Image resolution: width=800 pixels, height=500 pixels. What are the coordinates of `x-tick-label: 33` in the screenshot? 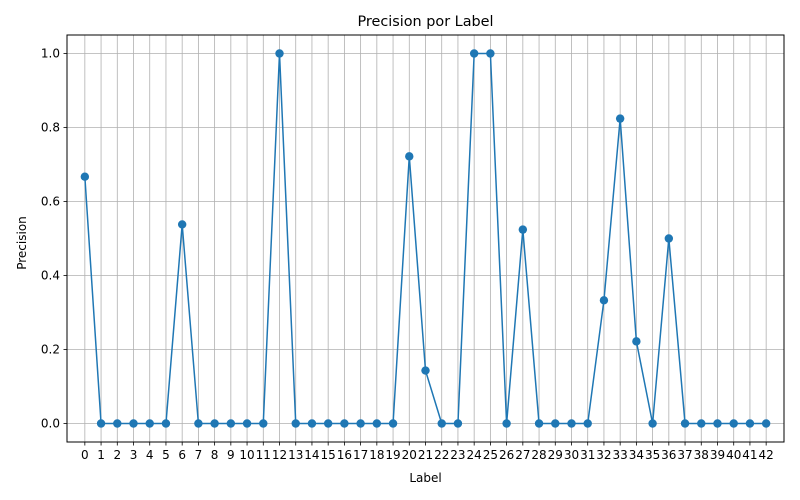 It's located at (620, 455).